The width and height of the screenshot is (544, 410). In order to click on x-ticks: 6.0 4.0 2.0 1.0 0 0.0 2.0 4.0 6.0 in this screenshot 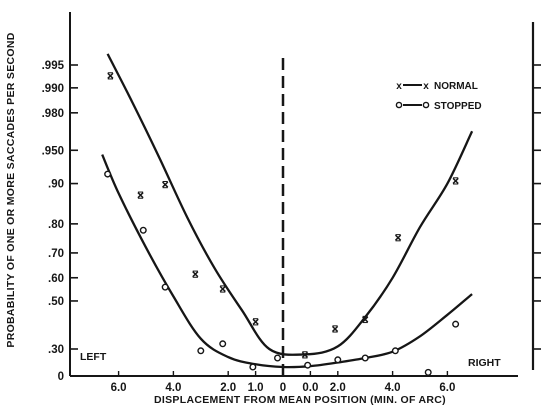, I will do `click(283, 382)`.